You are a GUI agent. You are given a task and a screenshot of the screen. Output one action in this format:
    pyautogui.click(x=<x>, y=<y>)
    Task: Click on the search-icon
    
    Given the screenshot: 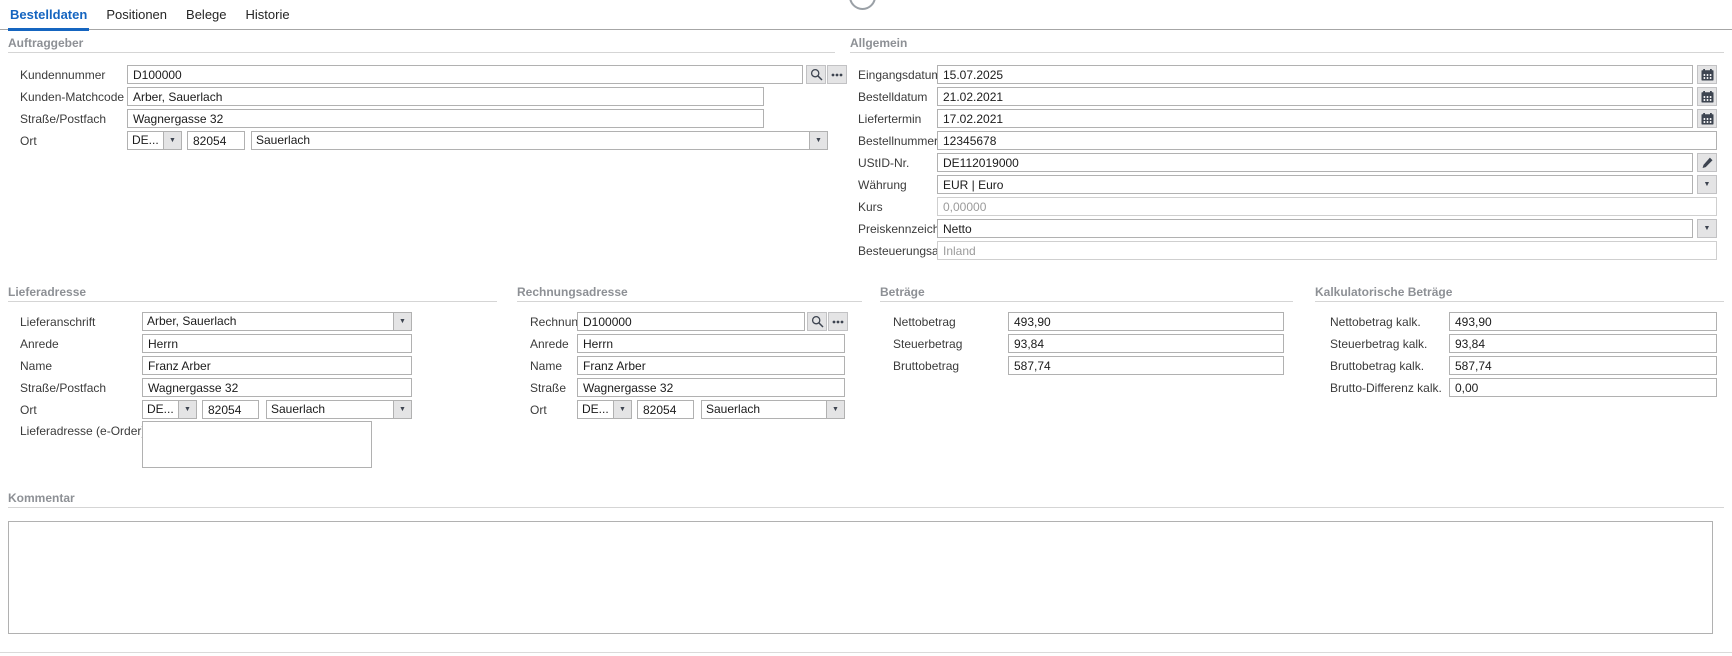 What is the action you would take?
    pyautogui.click(x=817, y=321)
    